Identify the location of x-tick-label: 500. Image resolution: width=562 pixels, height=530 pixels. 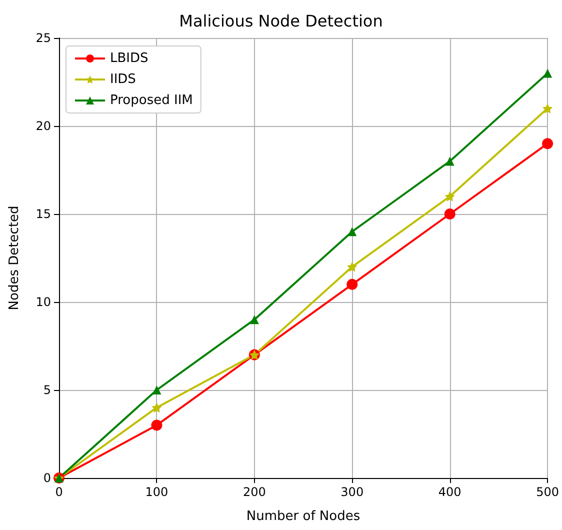
(547, 492).